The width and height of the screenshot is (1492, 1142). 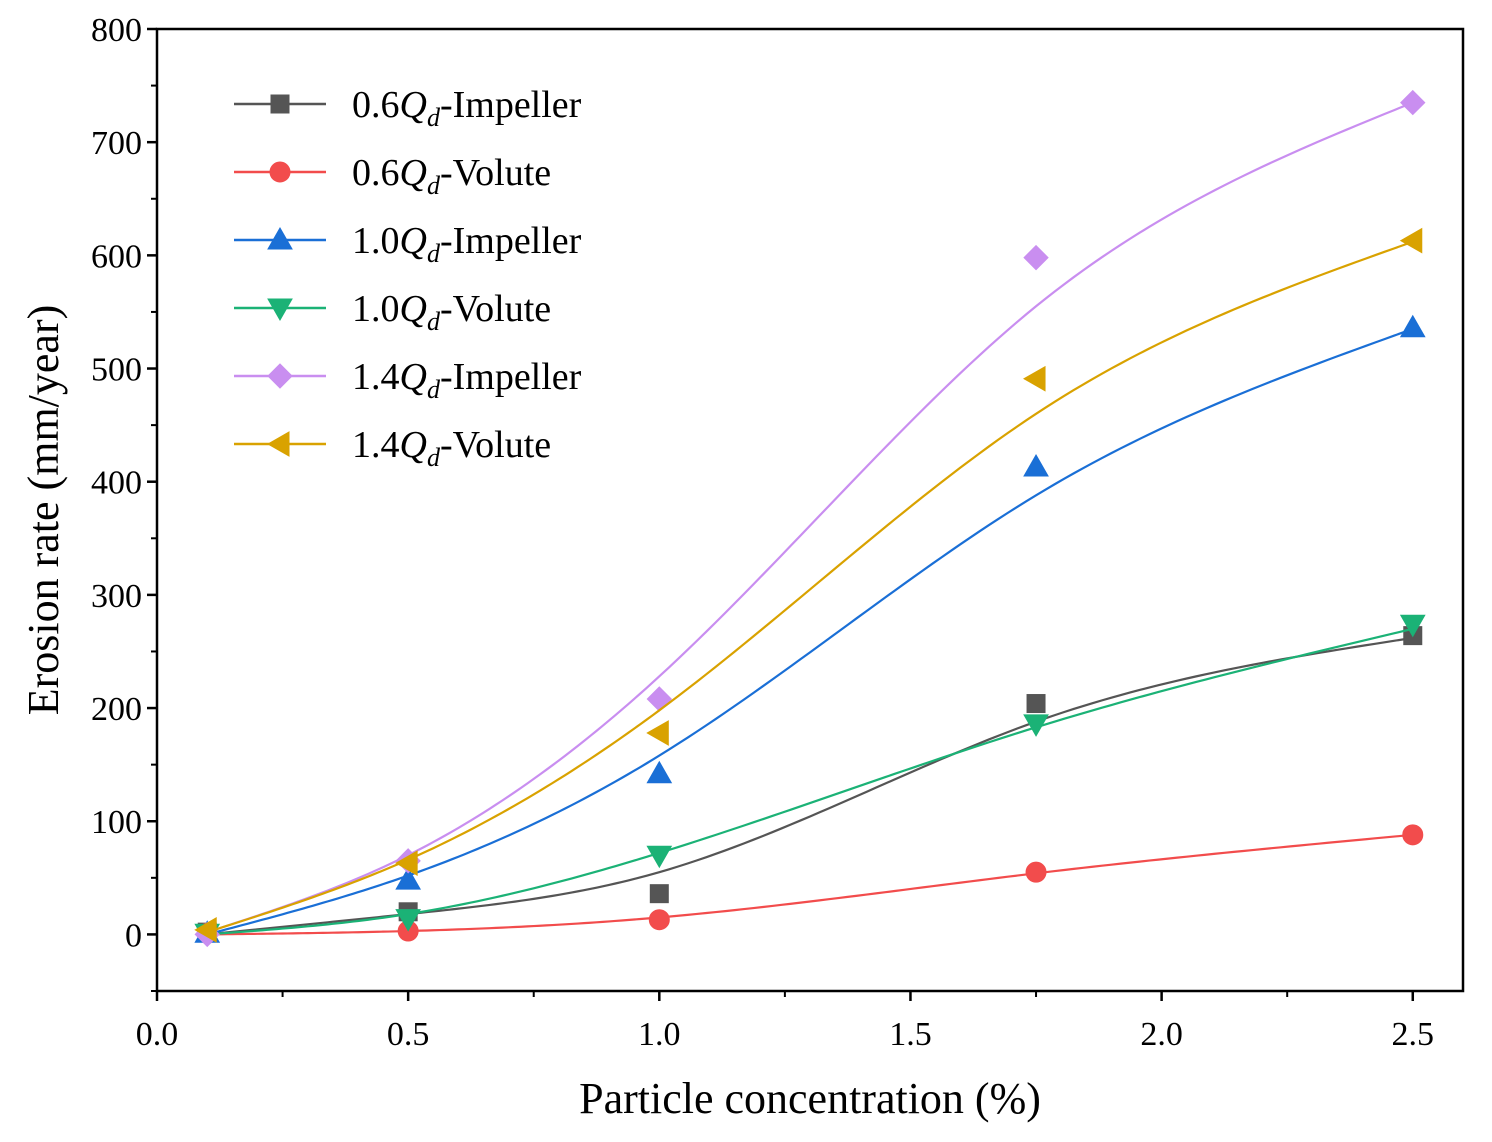 I want to click on y-tick-label: 100, so click(x=116, y=822).